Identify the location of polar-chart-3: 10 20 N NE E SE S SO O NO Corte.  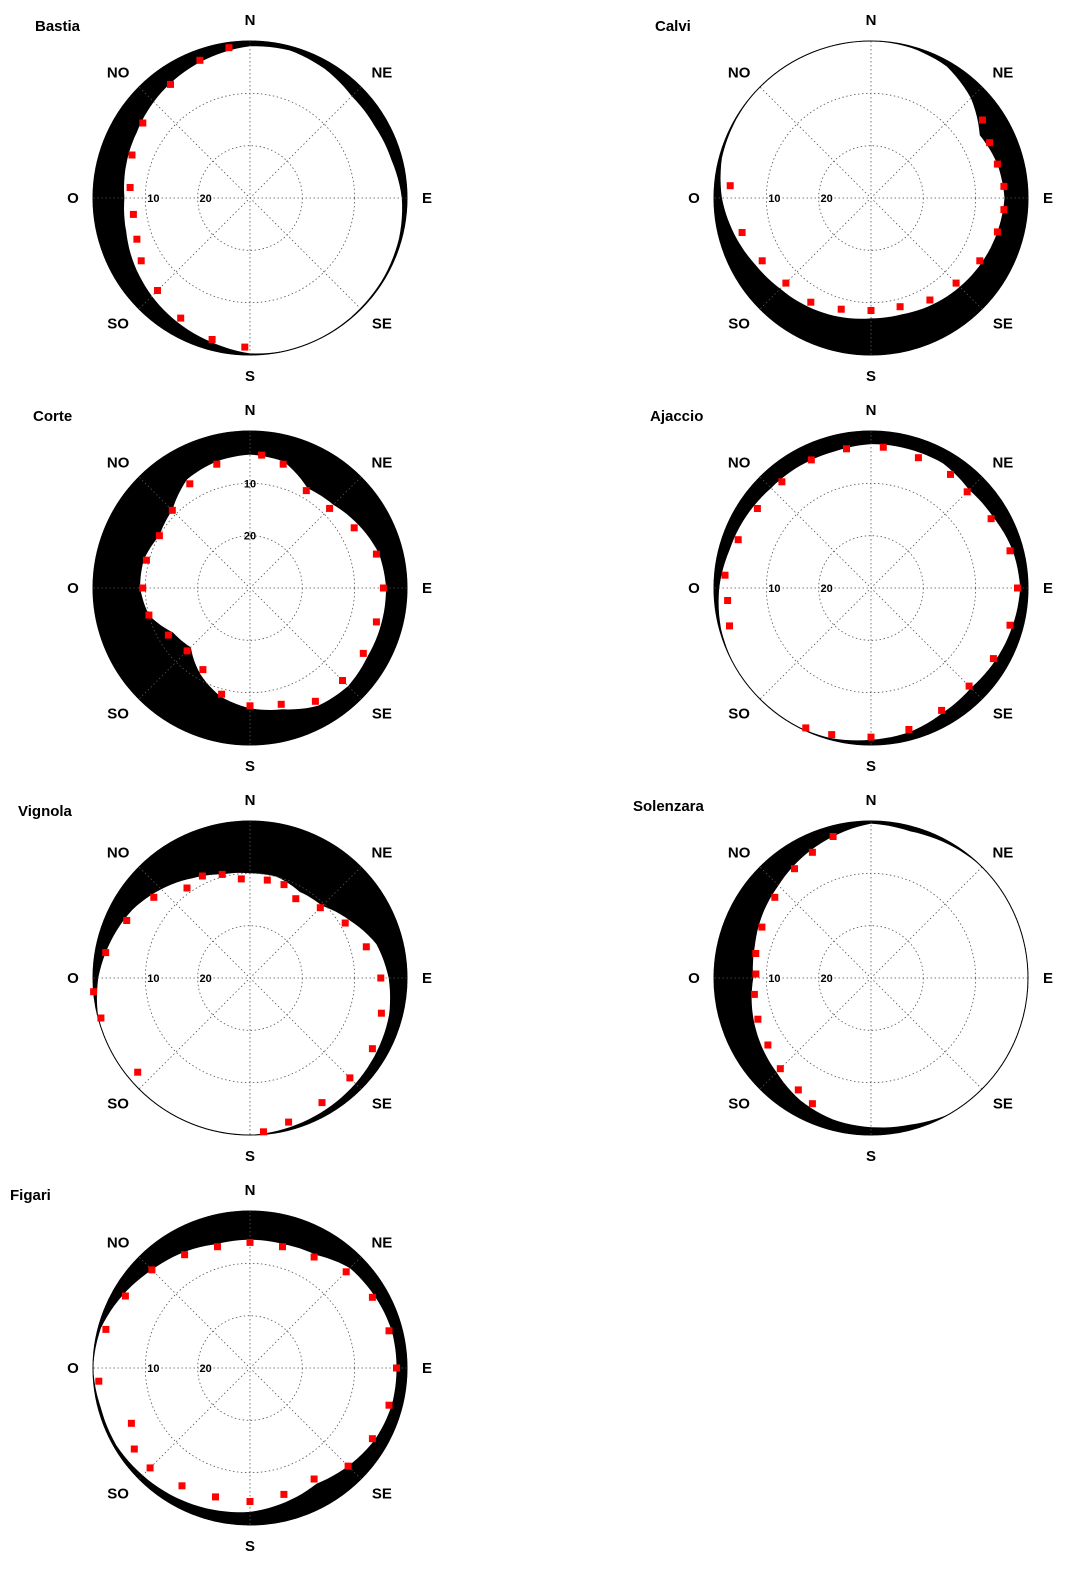
(232, 588).